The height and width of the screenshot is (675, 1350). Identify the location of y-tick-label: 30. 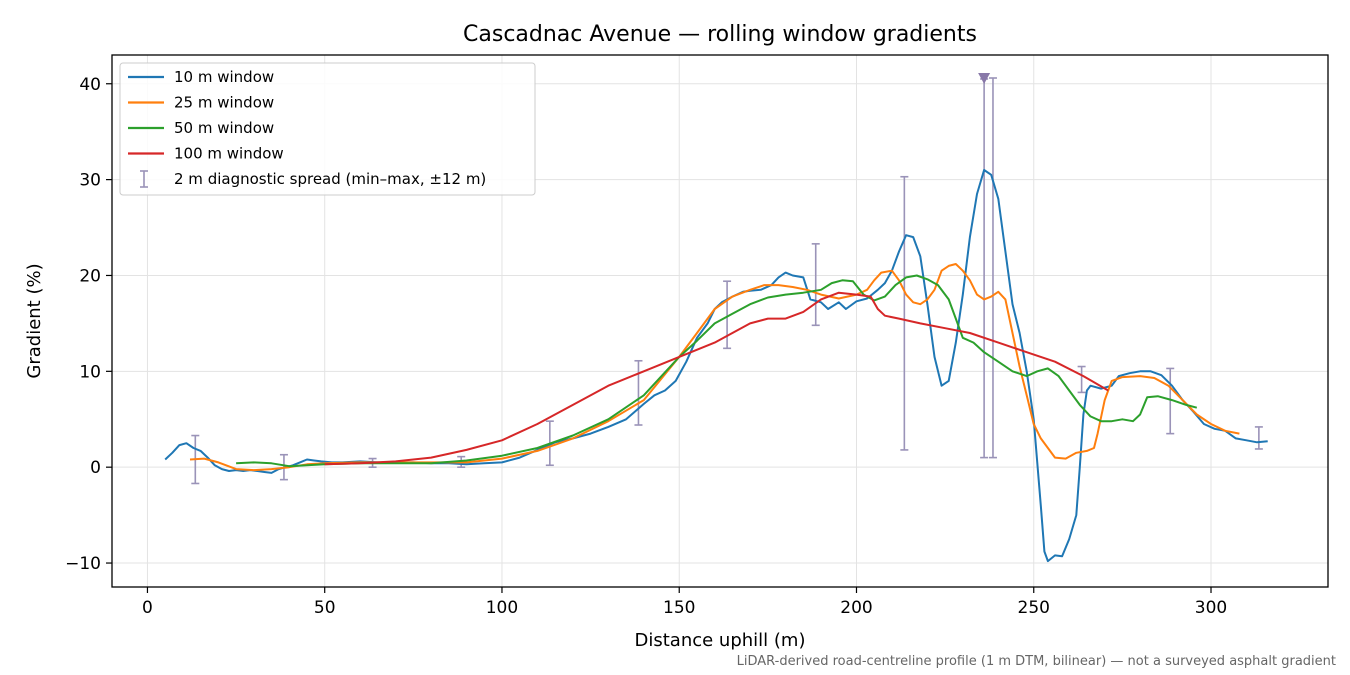
(90, 181).